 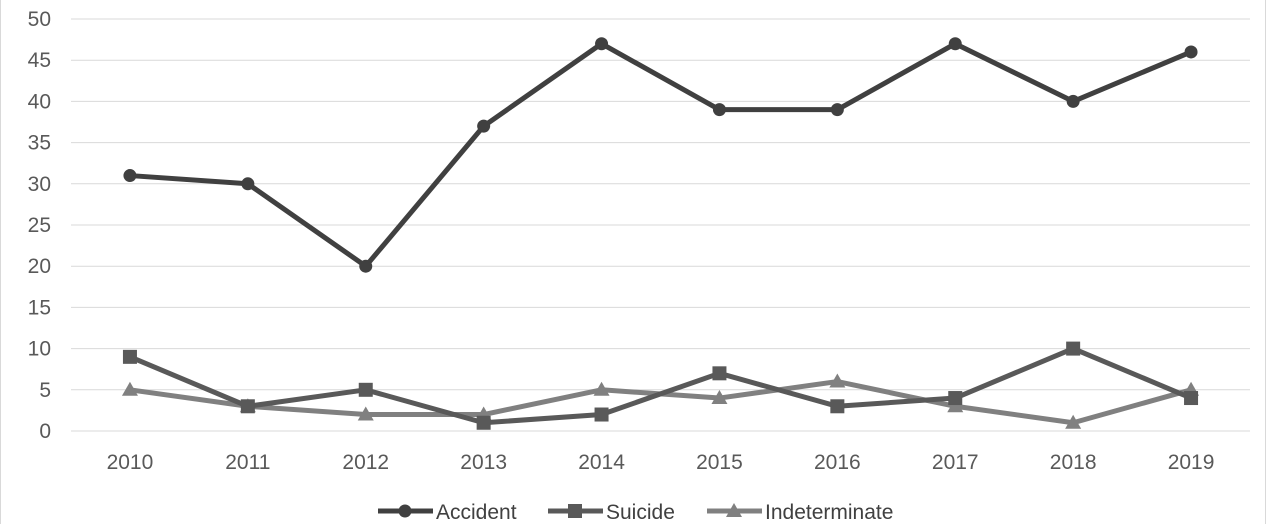 I want to click on y-tick-label: 10, so click(x=39, y=349).